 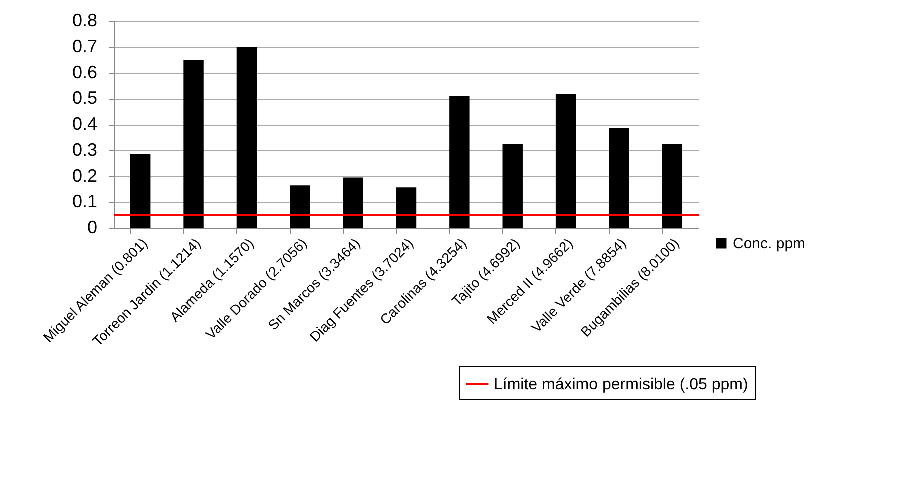 What do you see at coordinates (85, 176) in the screenshot?
I see `y-tick-label: 0.2` at bounding box center [85, 176].